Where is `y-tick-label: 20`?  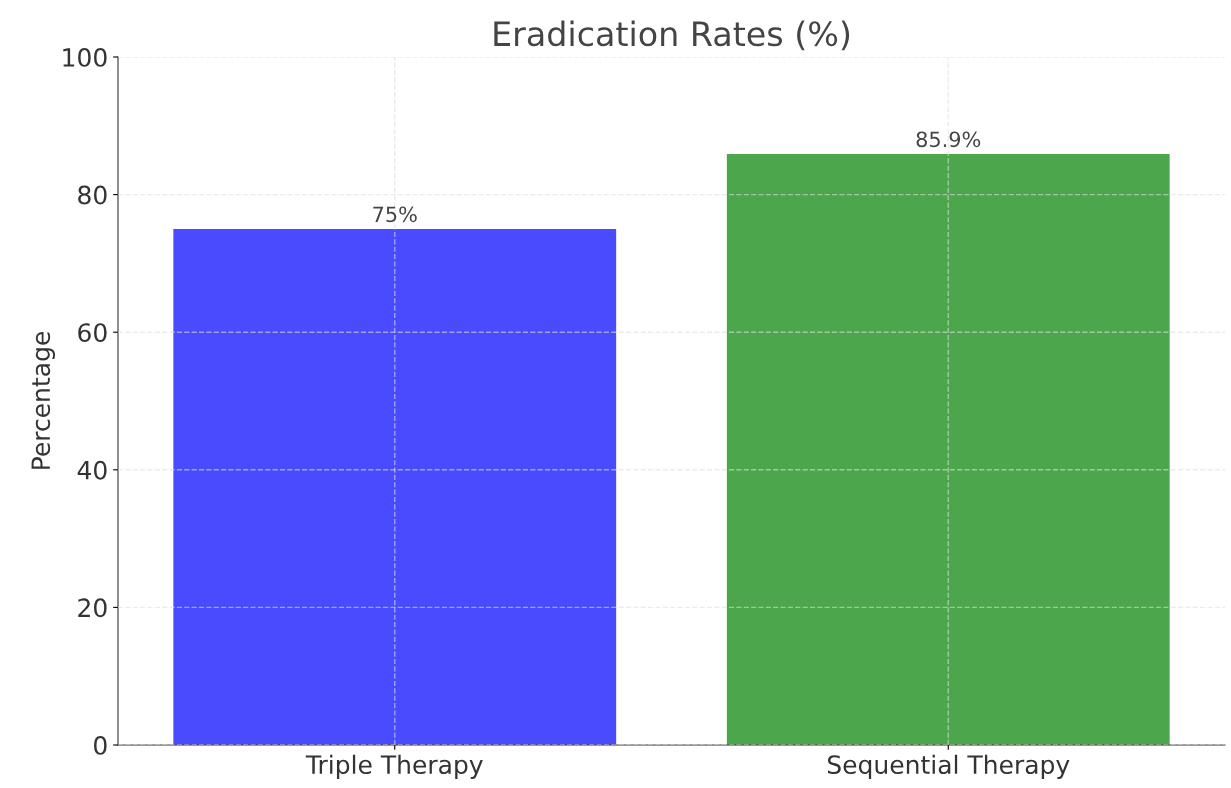
y-tick-label: 20 is located at coordinates (92, 608).